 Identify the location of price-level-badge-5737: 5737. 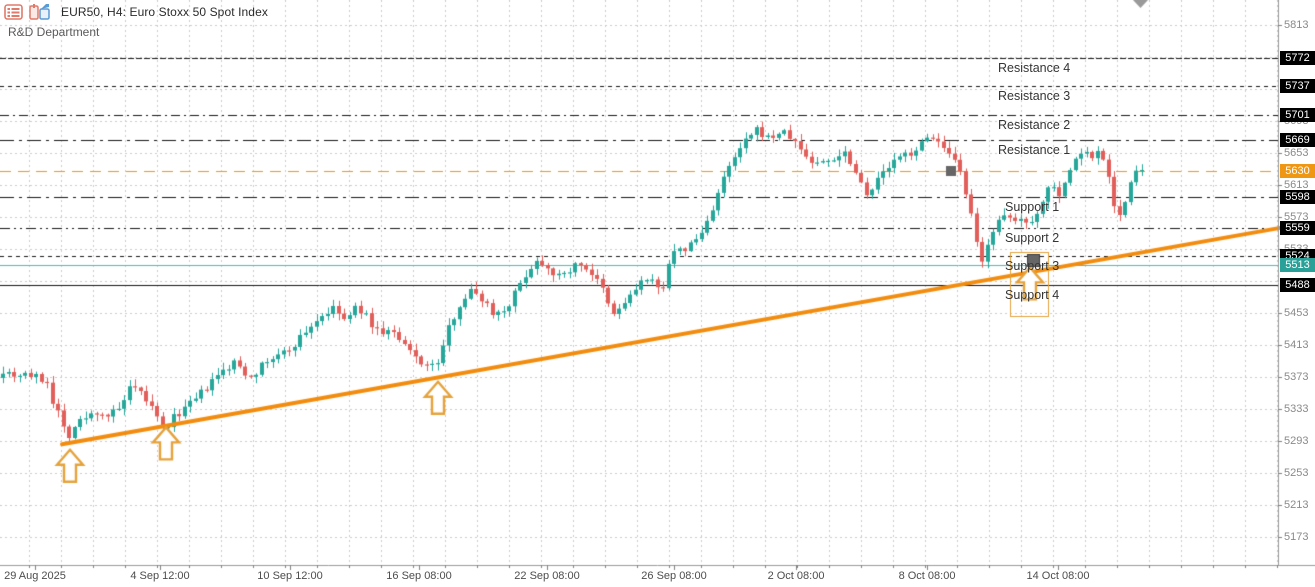
(1297, 85).